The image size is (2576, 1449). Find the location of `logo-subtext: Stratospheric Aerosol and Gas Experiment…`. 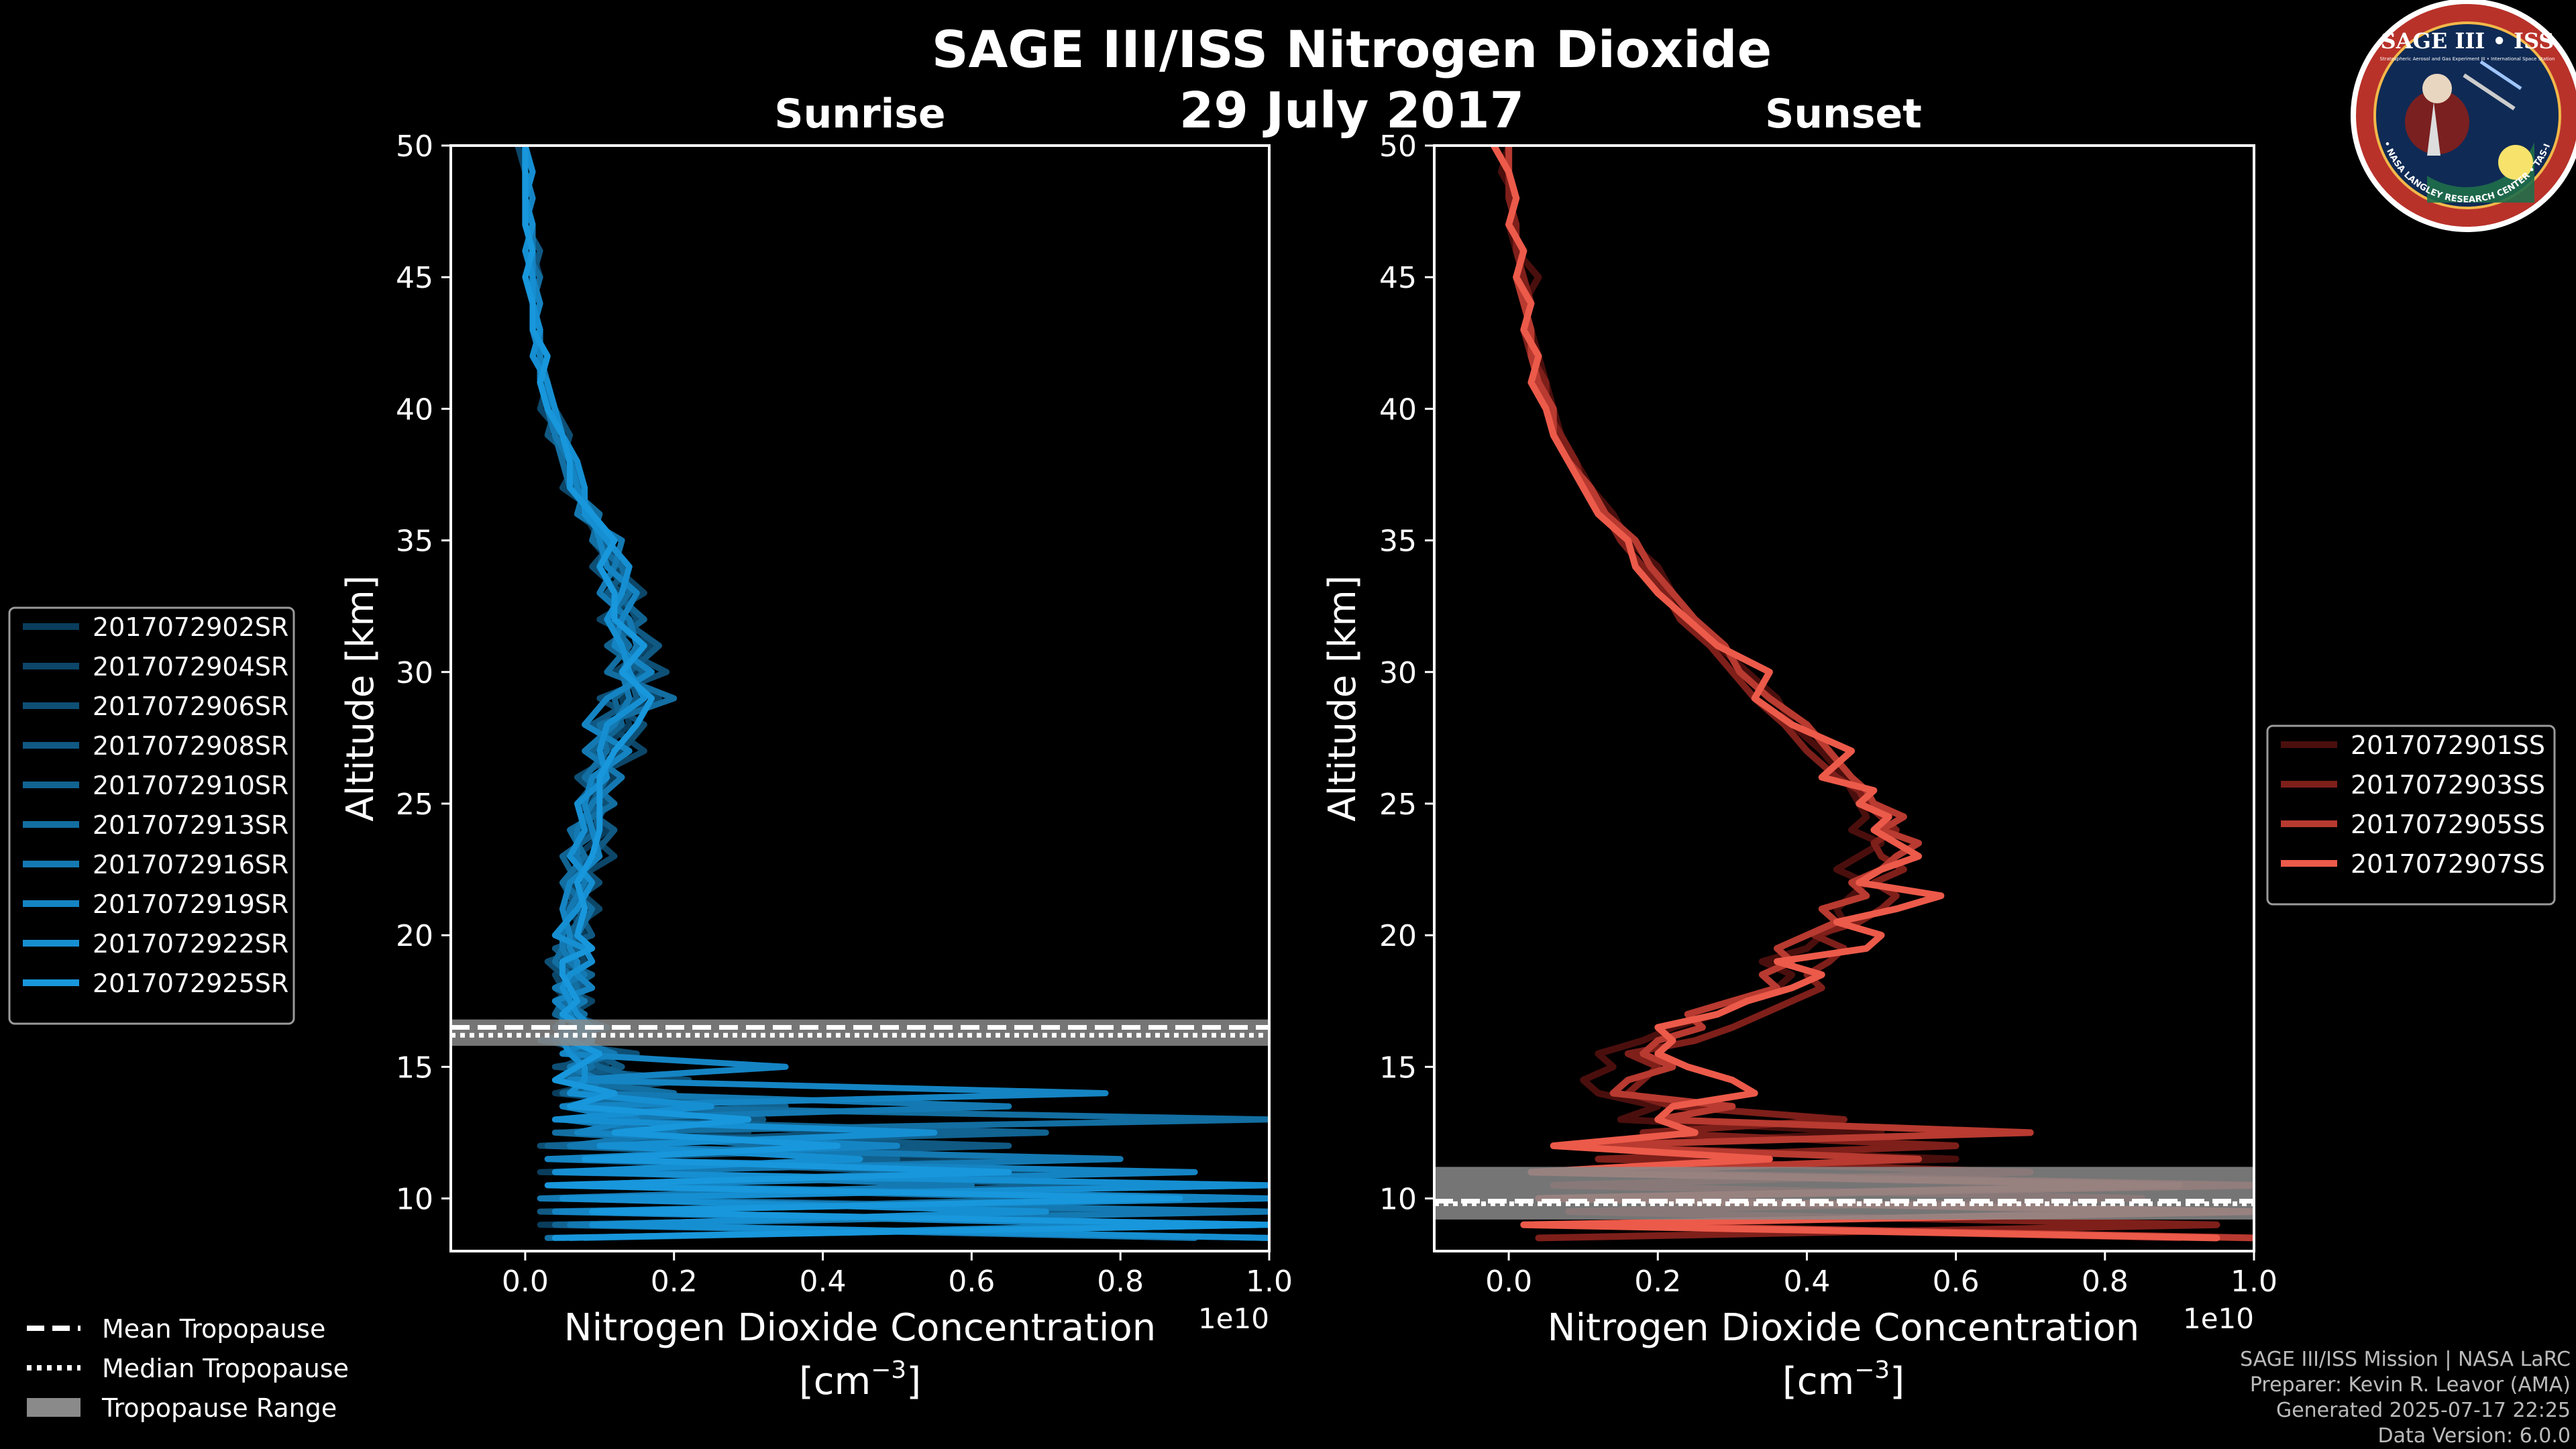

logo-subtext: Stratospheric Aerosol and Gas Experiment… is located at coordinates (2467, 59).